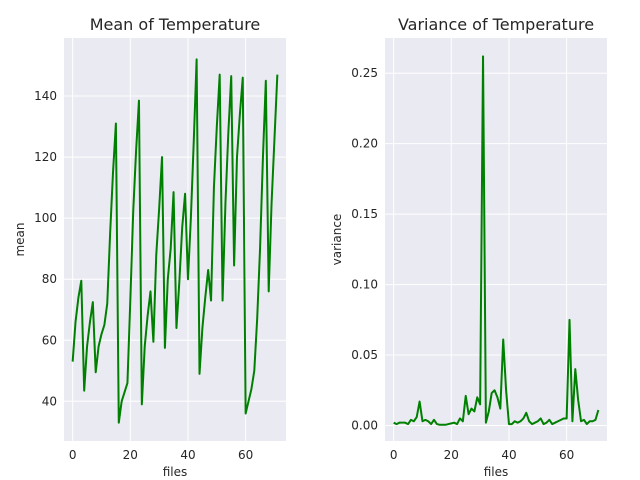 This screenshot has height=480, width=640. I want to click on y-axis-label: mean, so click(20, 239).